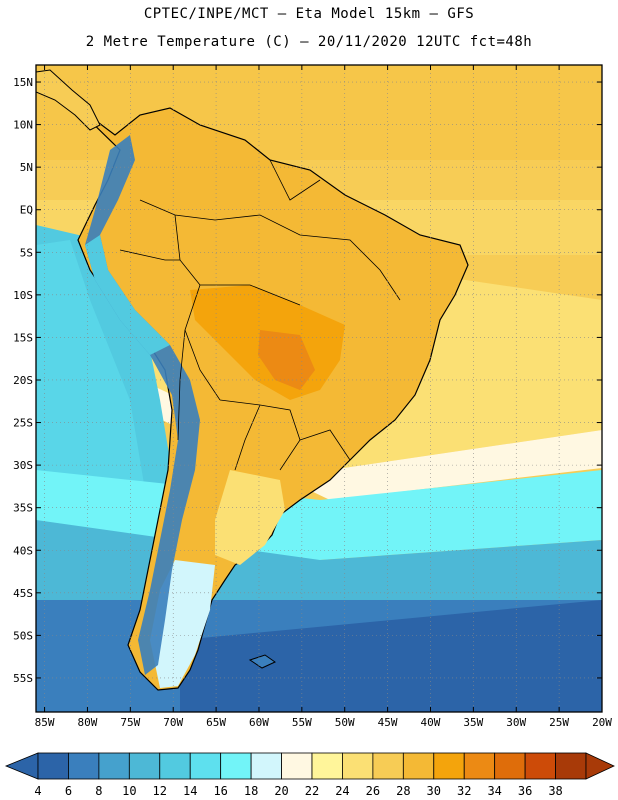  Describe the element at coordinates (98, 791) in the screenshot. I see `colorbar-label: 8` at that location.